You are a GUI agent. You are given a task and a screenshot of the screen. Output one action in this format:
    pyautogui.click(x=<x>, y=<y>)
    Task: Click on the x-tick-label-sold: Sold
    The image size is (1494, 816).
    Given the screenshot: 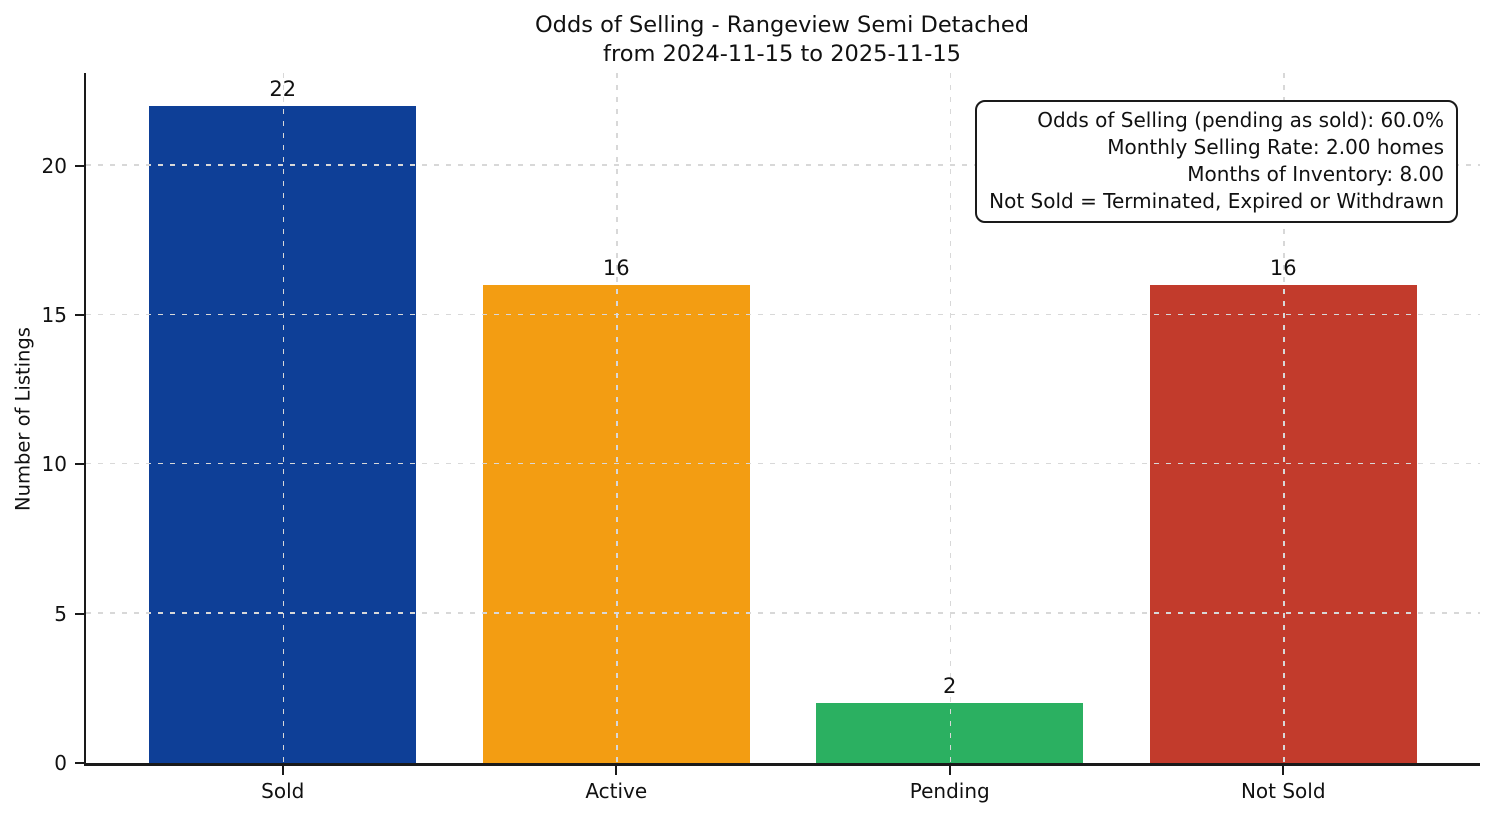 What is the action you would take?
    pyautogui.click(x=283, y=791)
    